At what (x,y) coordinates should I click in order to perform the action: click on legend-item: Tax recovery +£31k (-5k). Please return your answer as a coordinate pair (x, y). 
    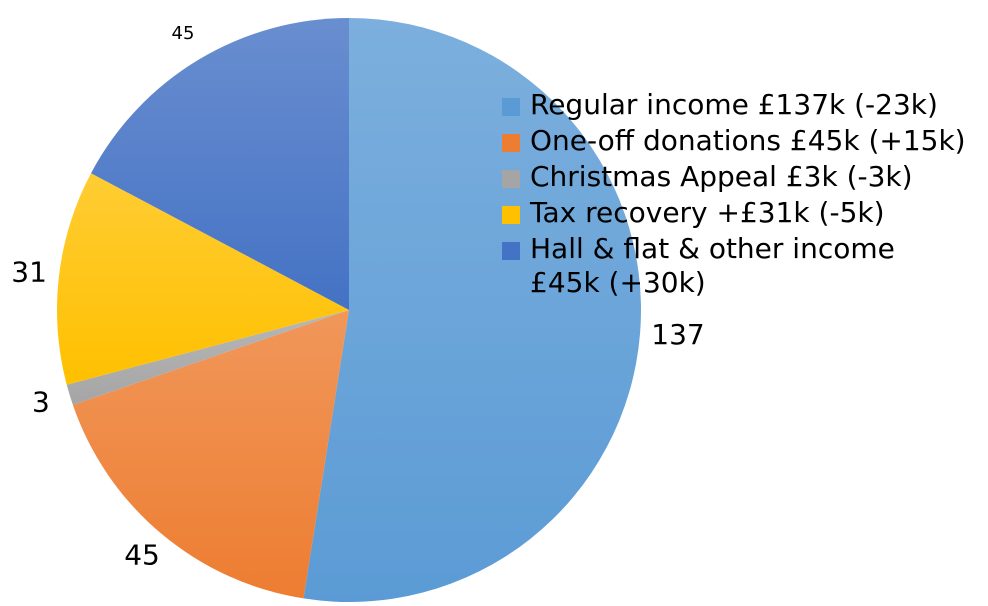
    Looking at the image, I should click on (735, 213).